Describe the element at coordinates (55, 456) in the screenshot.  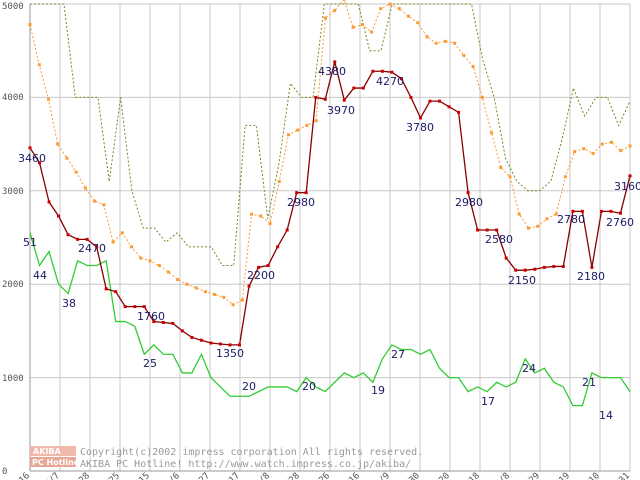
I see `akiba-logo: AKIBA PC Hotline` at that location.